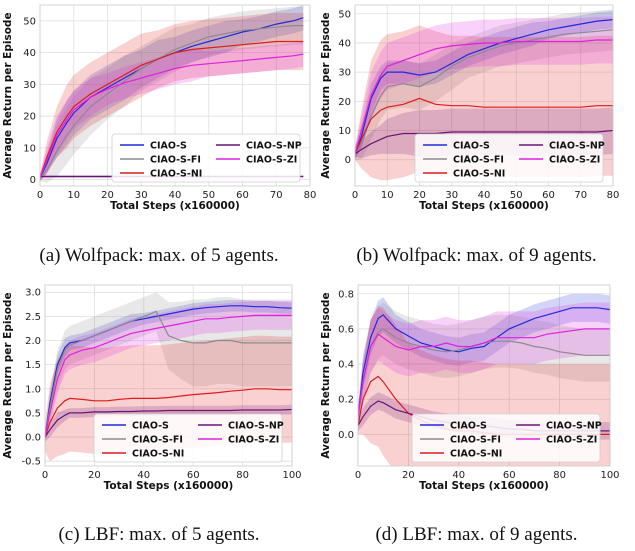  I want to click on x-tick-label: 100, so click(291, 475).